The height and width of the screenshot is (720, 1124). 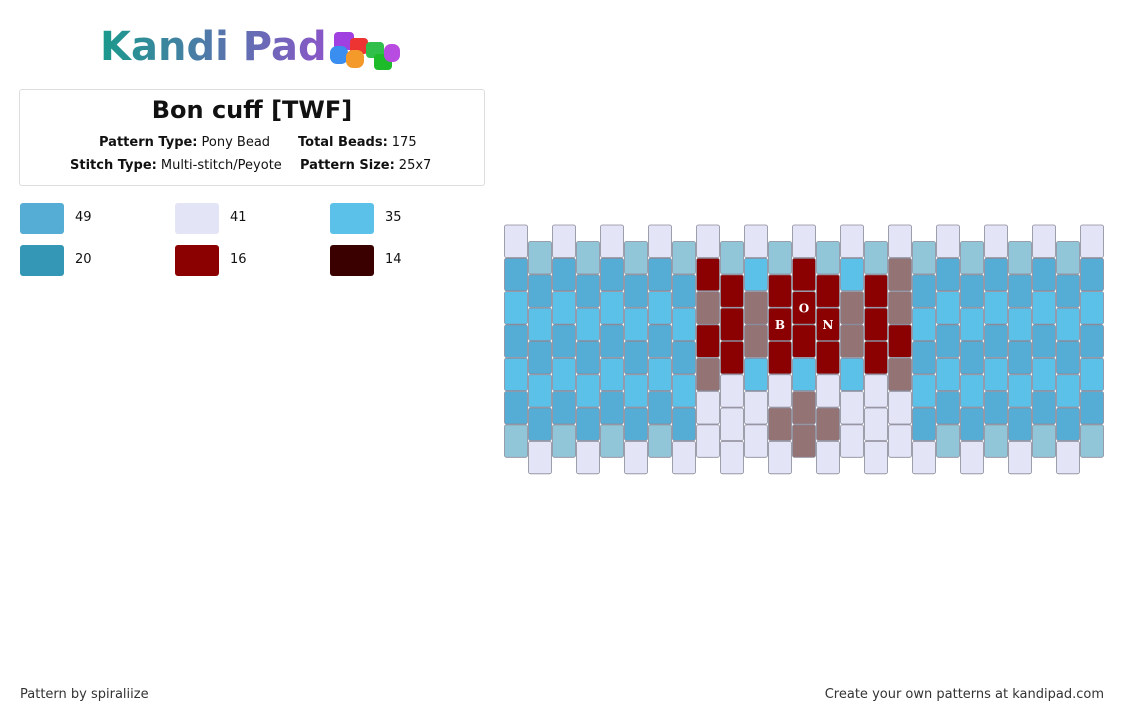 I want to click on field: Stitch Type: Multi-stitch/Peyote, so click(x=176, y=165).